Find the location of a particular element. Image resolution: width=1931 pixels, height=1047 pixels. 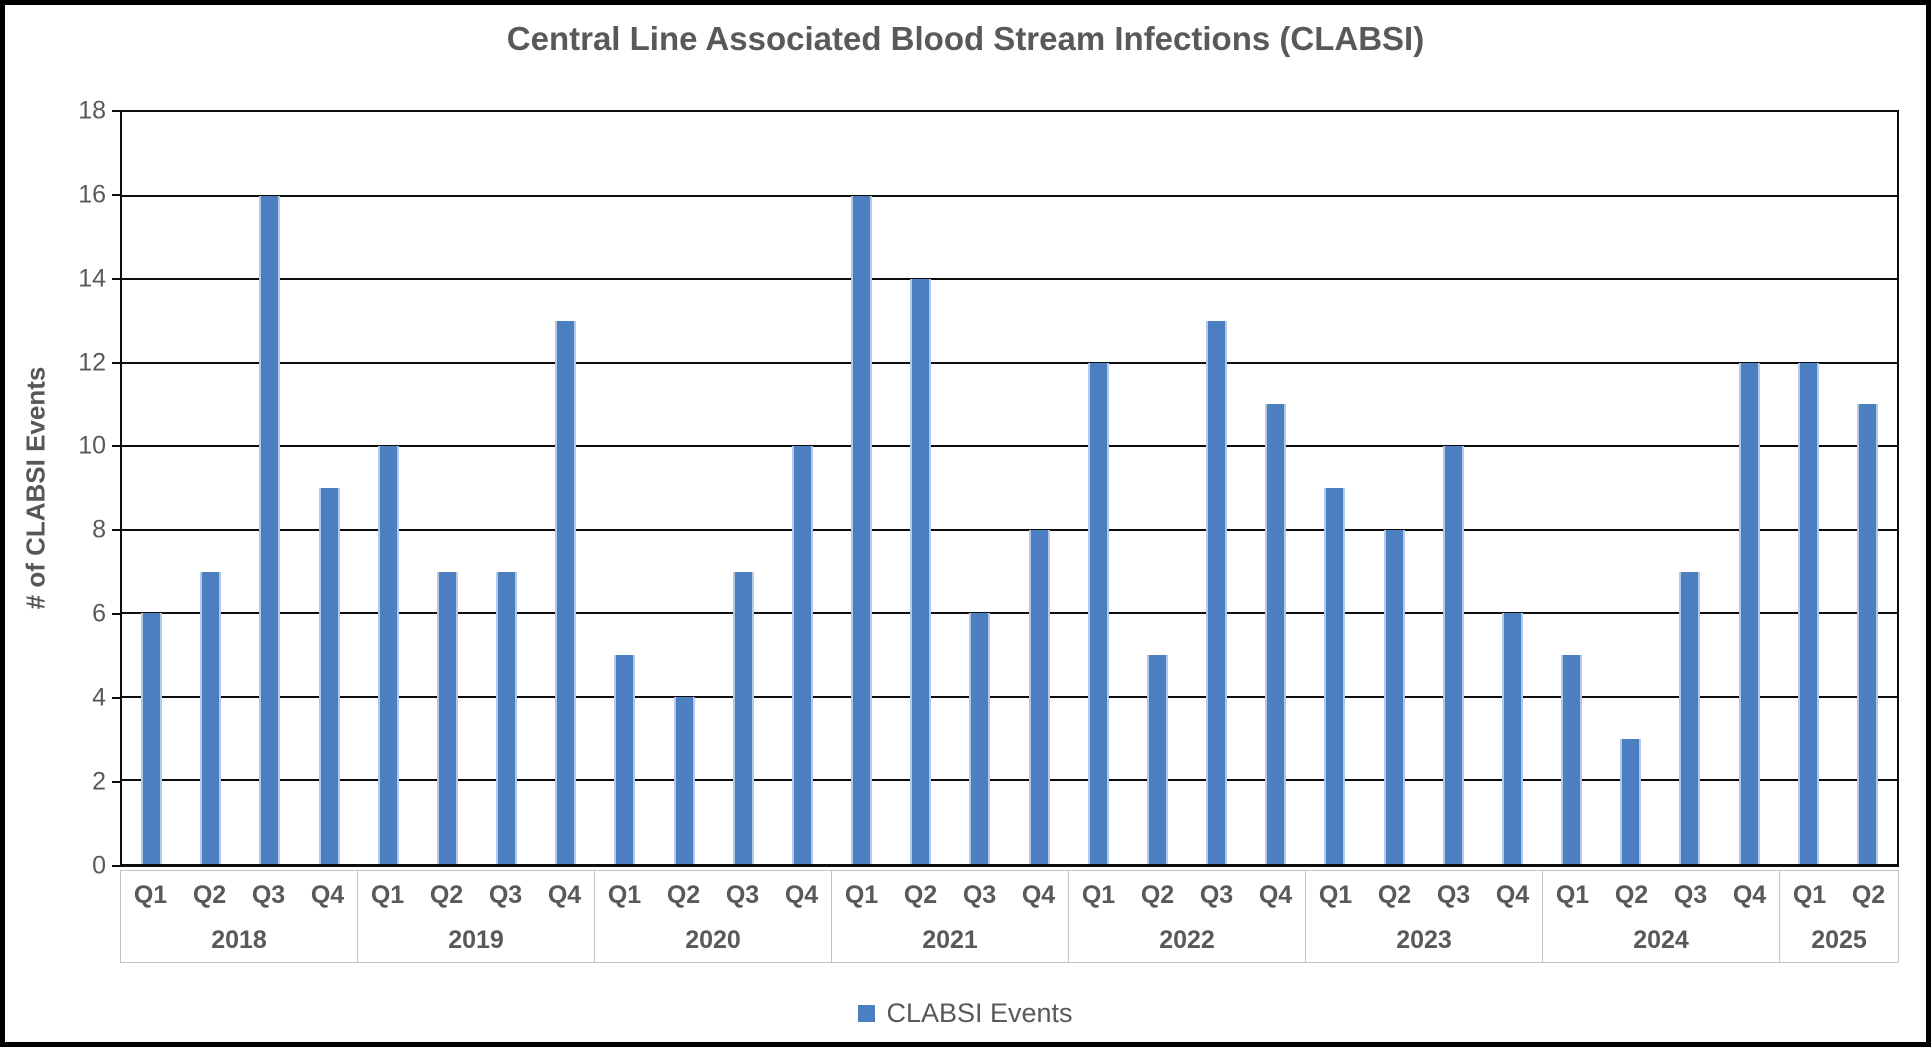

year-cell: Q1 Q2 Q3 Q4 2020 is located at coordinates (712, 916).